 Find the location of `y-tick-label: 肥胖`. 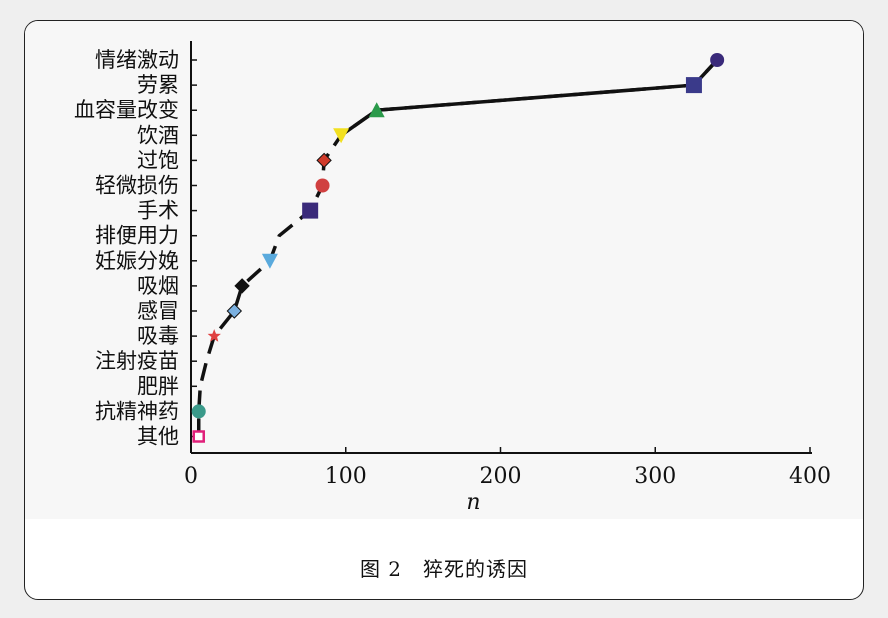

y-tick-label: 肥胖 is located at coordinates (158, 386).